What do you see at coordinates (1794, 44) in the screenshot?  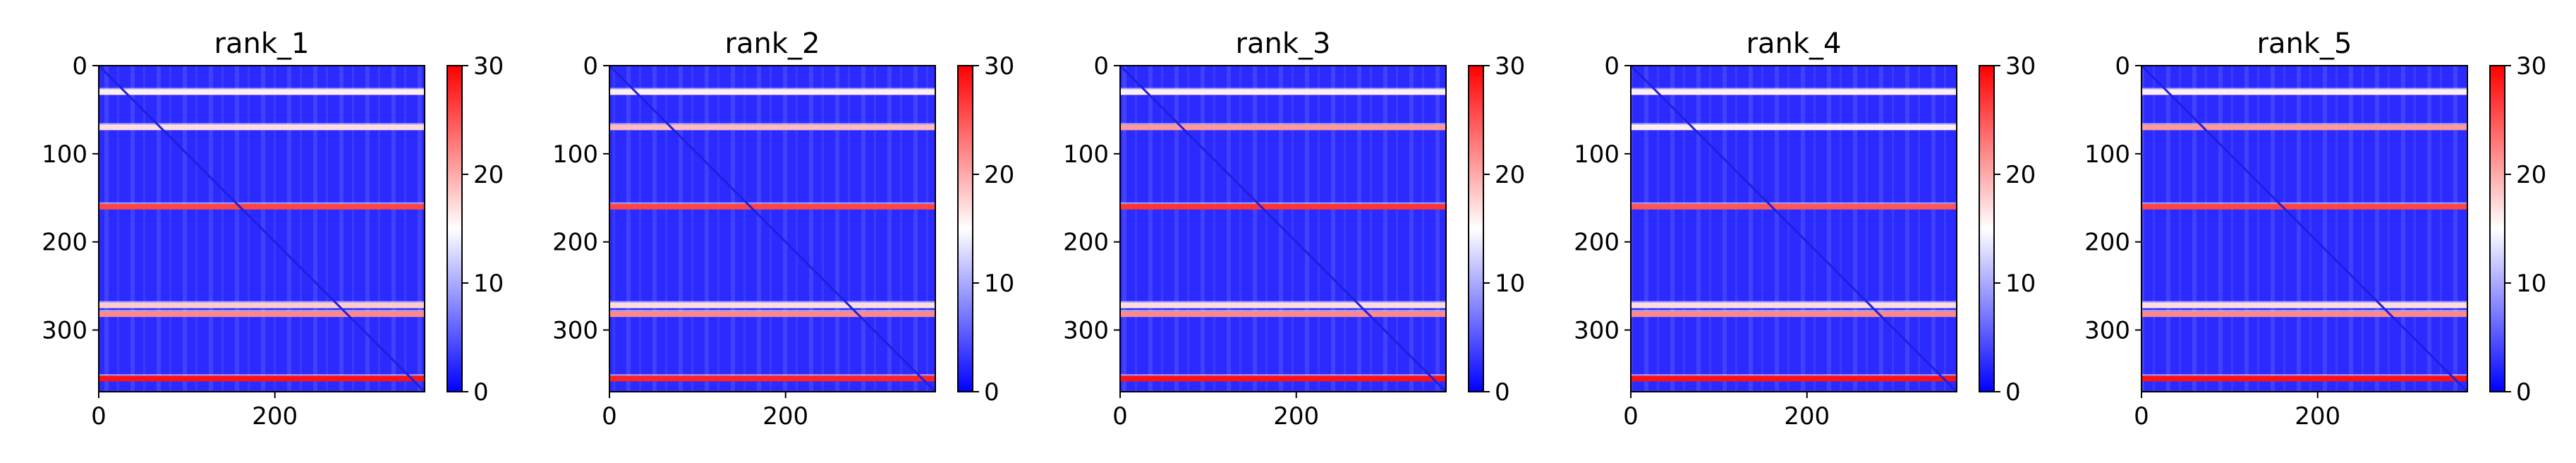 I see `panel-title: rank_4` at bounding box center [1794, 44].